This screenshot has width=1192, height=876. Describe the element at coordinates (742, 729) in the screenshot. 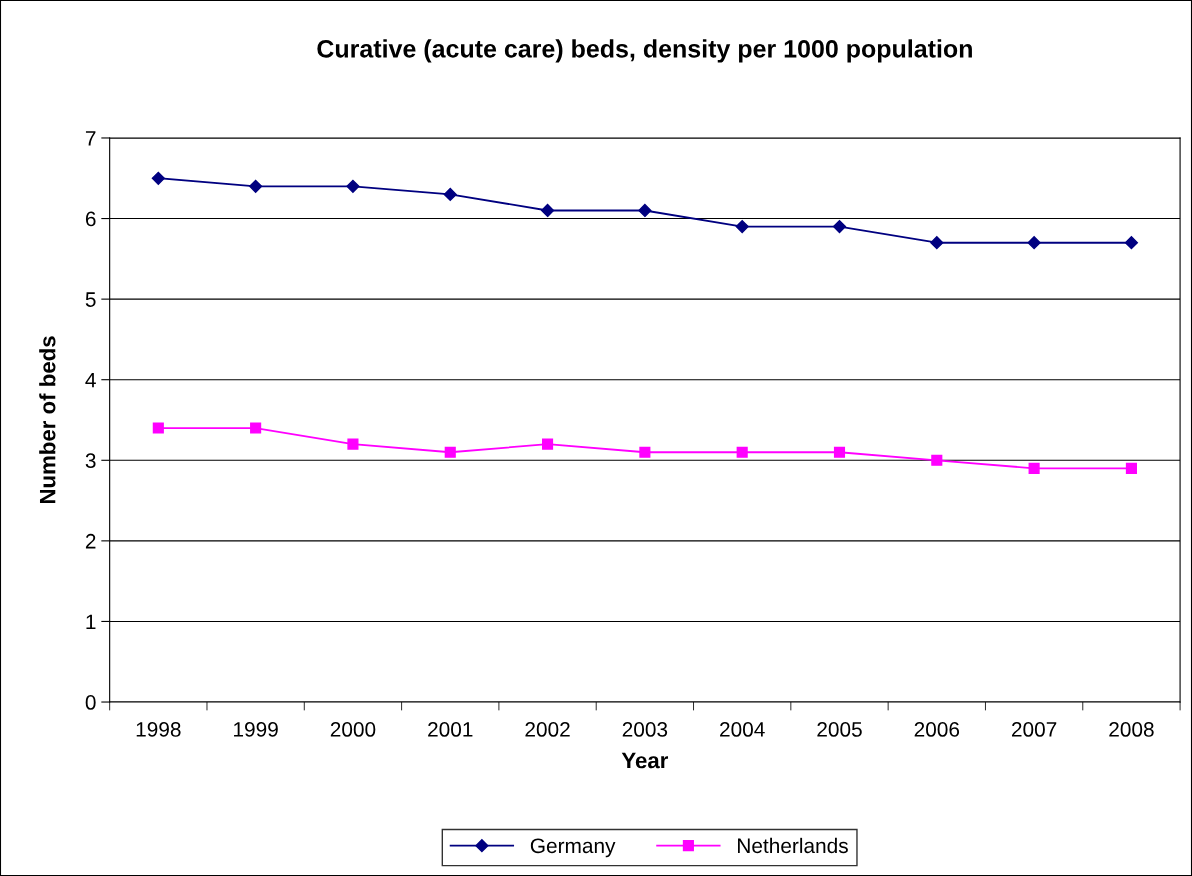

I see `x-tick-label: 2004` at that location.